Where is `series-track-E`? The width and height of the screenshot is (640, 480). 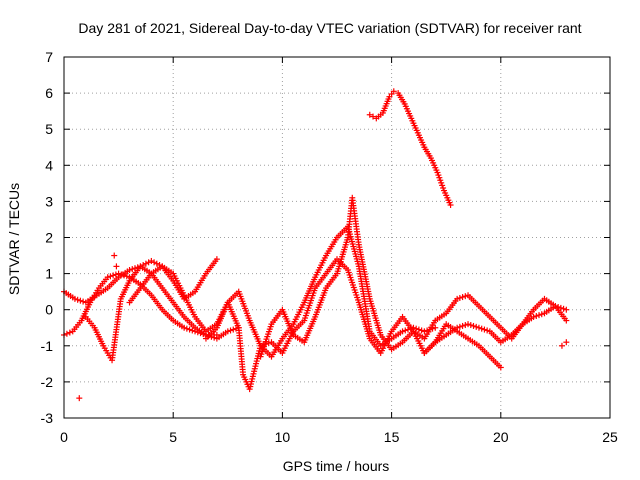
series-track-E is located at coordinates (353, 324).